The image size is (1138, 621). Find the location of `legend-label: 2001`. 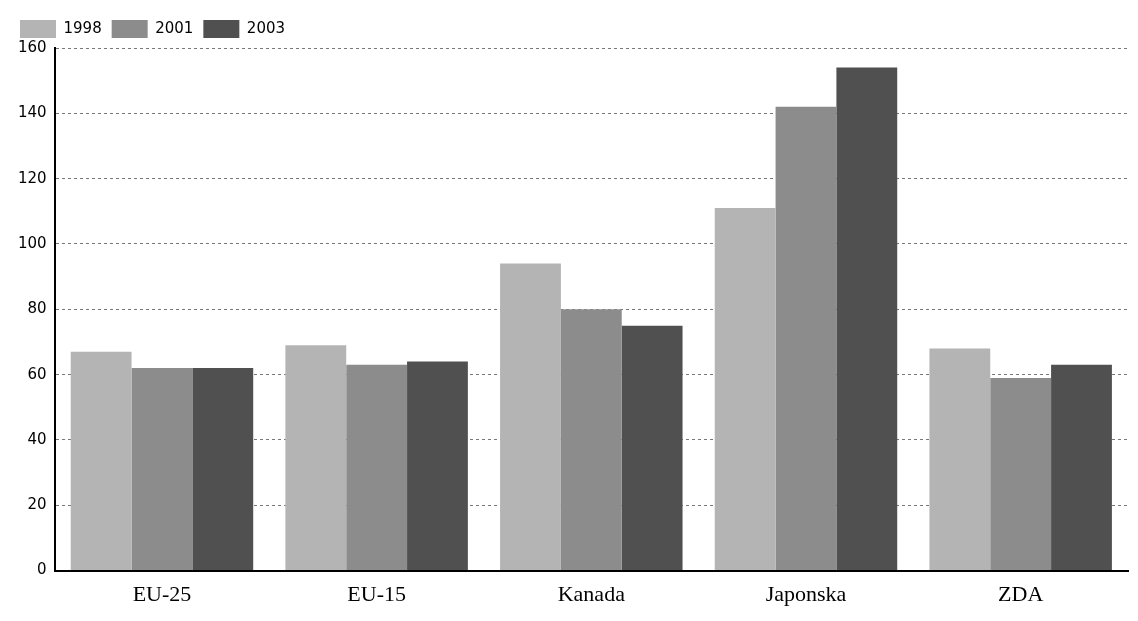

legend-label: 2001 is located at coordinates (174, 27).